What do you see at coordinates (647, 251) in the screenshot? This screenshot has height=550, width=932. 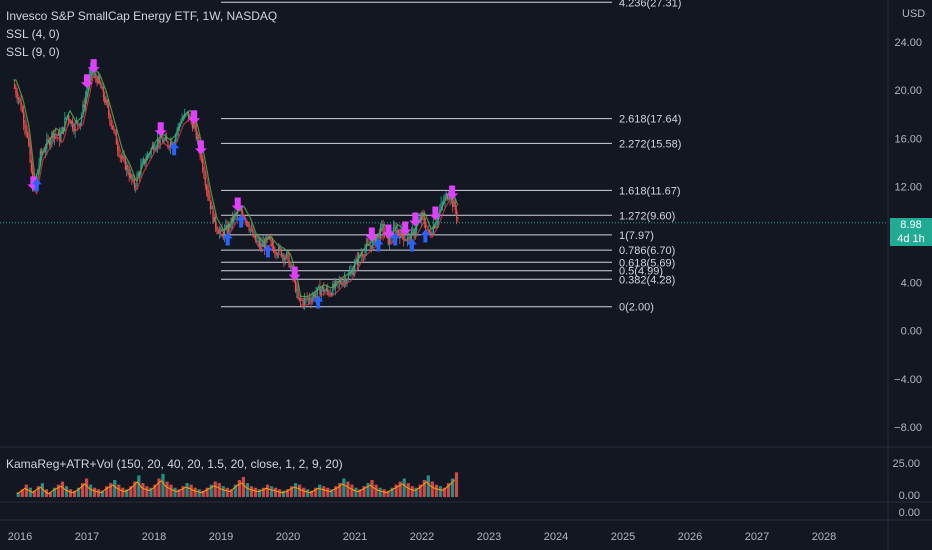 I see `fib-level-label: 0.786(6.70)` at bounding box center [647, 251].